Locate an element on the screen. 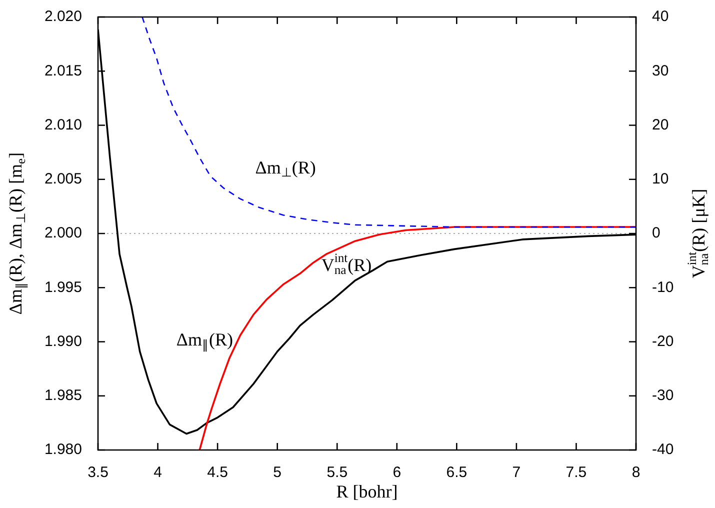  y-tick-label: 1.990 is located at coordinates (63, 341).